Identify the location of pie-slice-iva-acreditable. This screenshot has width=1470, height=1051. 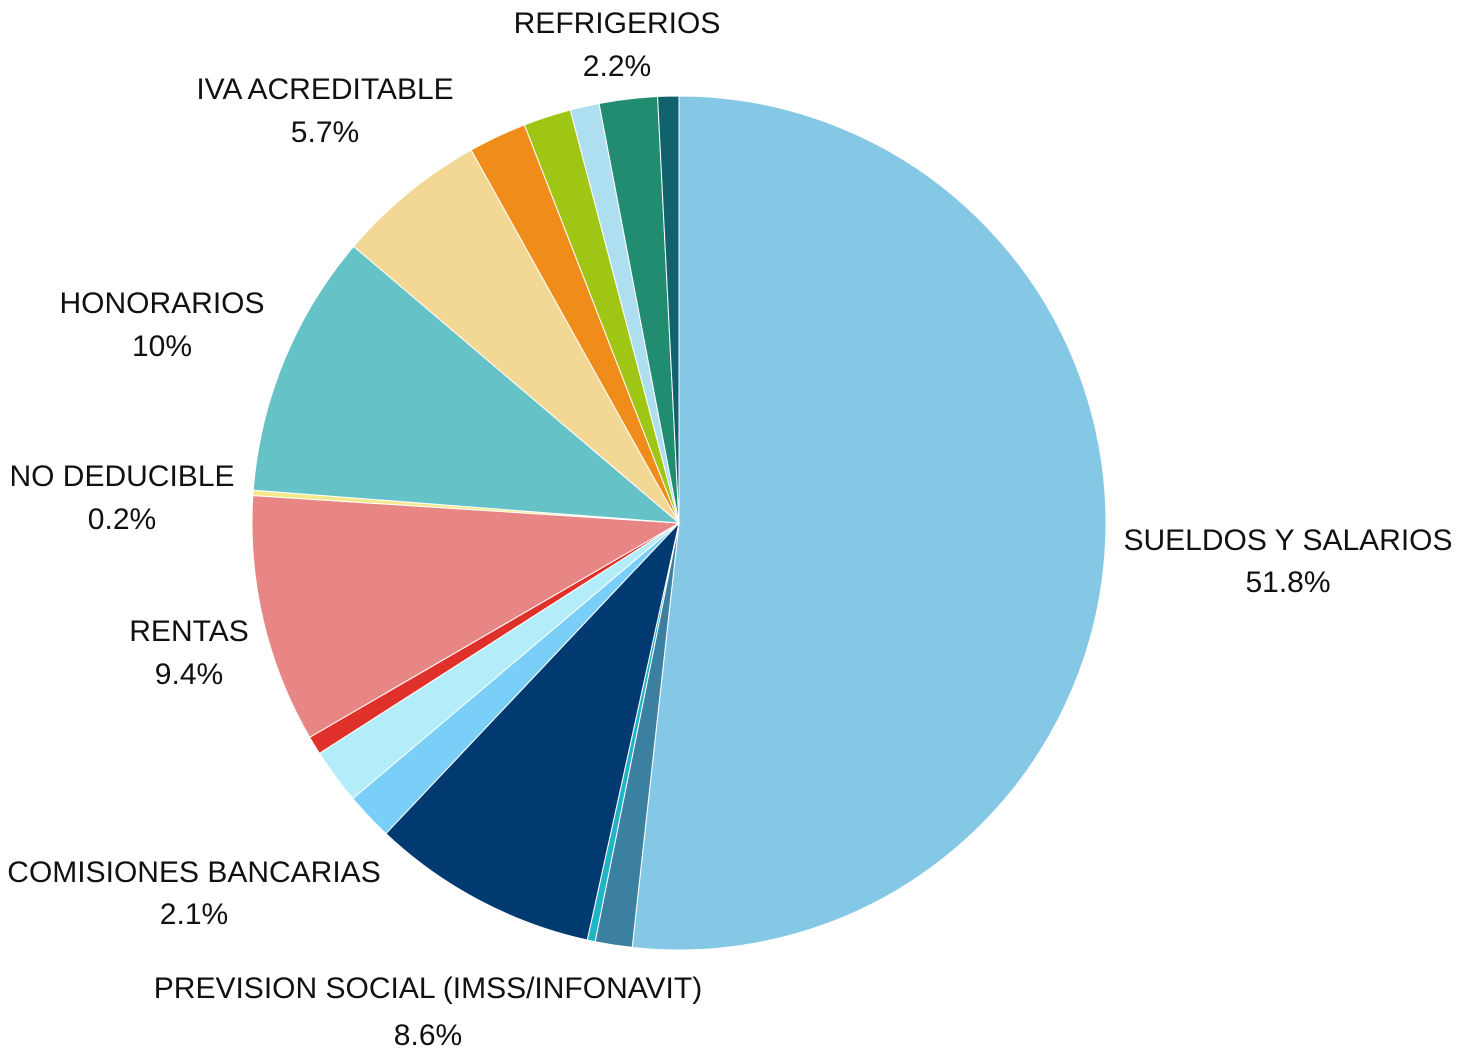
(516, 336).